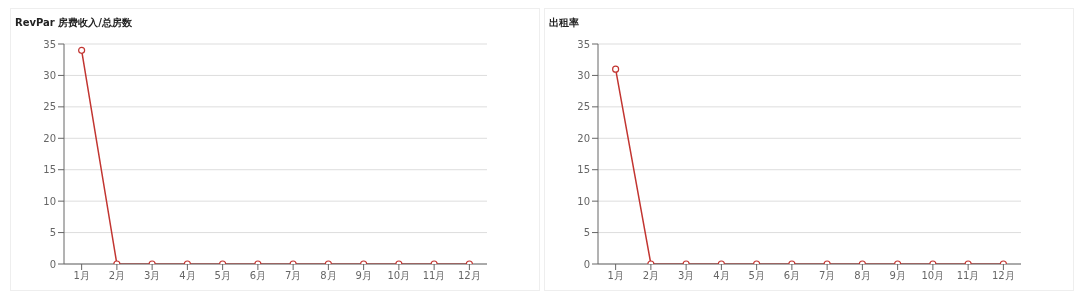  Describe the element at coordinates (73, 23) in the screenshot. I see `chart-title: RevPar 房费收入/总房数` at that location.